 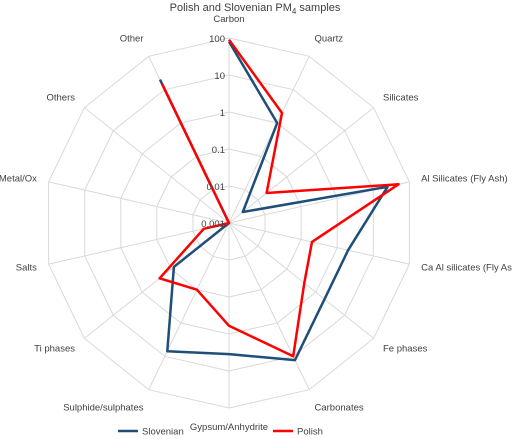 I want to click on category-label: Sulphide/sulphates, so click(x=103, y=408).